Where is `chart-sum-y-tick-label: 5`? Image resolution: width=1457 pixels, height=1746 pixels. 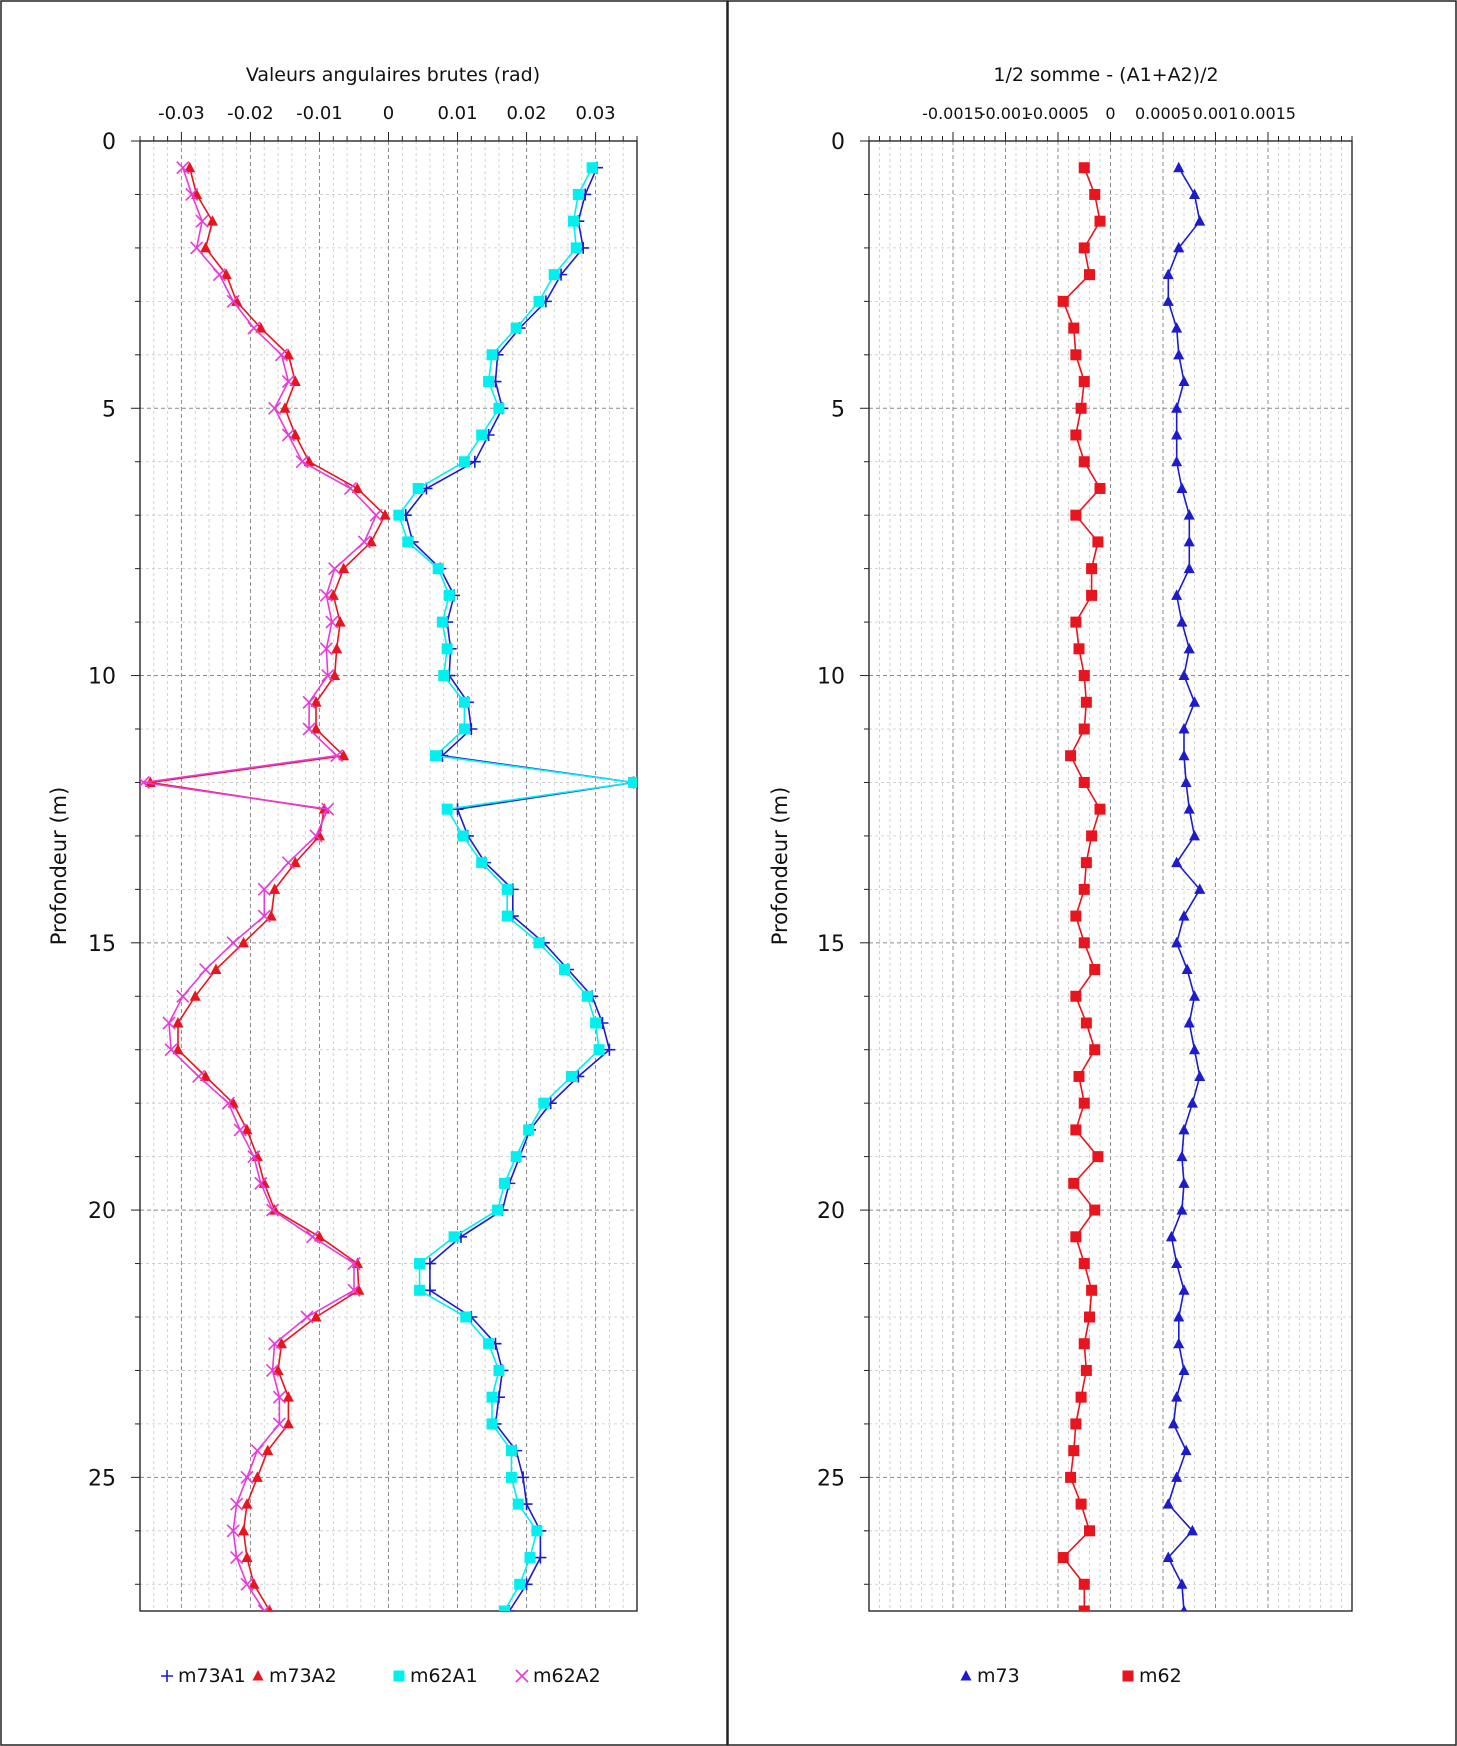
chart-sum-y-tick-label: 5 is located at coordinates (838, 409).